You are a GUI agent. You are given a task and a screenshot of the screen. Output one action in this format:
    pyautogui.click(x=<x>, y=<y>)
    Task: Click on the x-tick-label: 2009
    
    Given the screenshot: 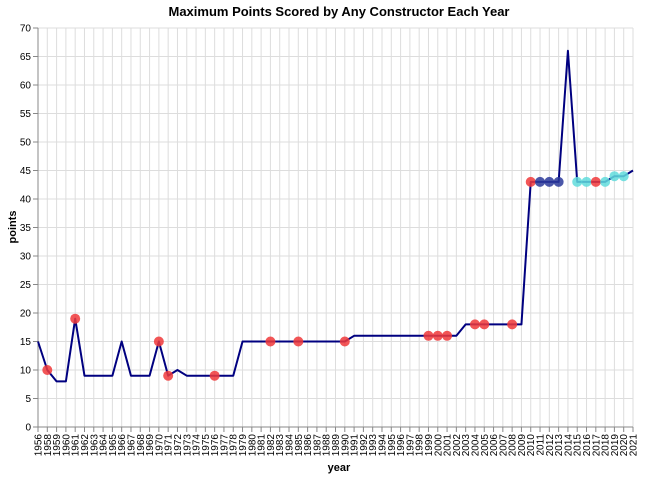 What is the action you would take?
    pyautogui.click(x=522, y=445)
    